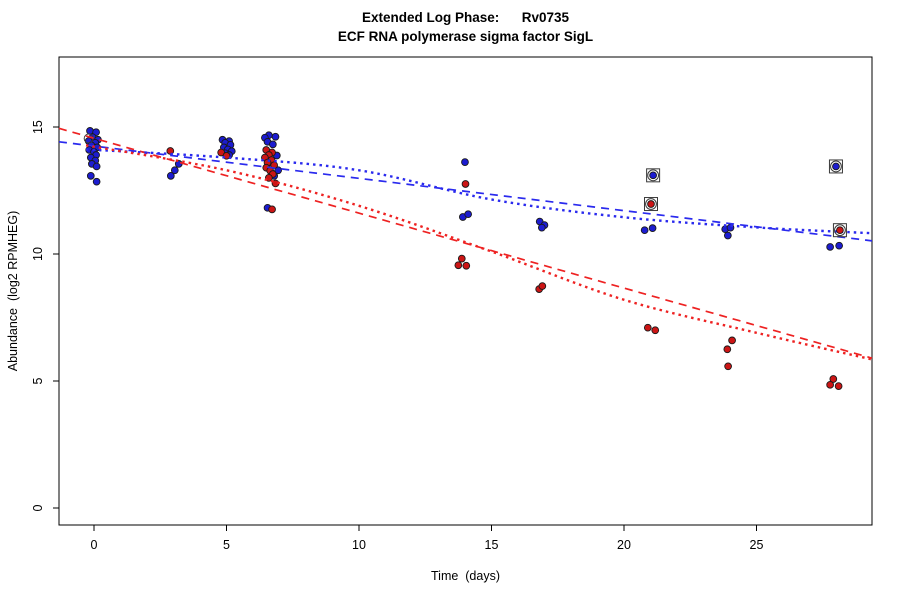 This screenshot has width=900, height=600. Describe the element at coordinates (465, 576) in the screenshot. I see `x-axis-label: Time (days)` at that location.